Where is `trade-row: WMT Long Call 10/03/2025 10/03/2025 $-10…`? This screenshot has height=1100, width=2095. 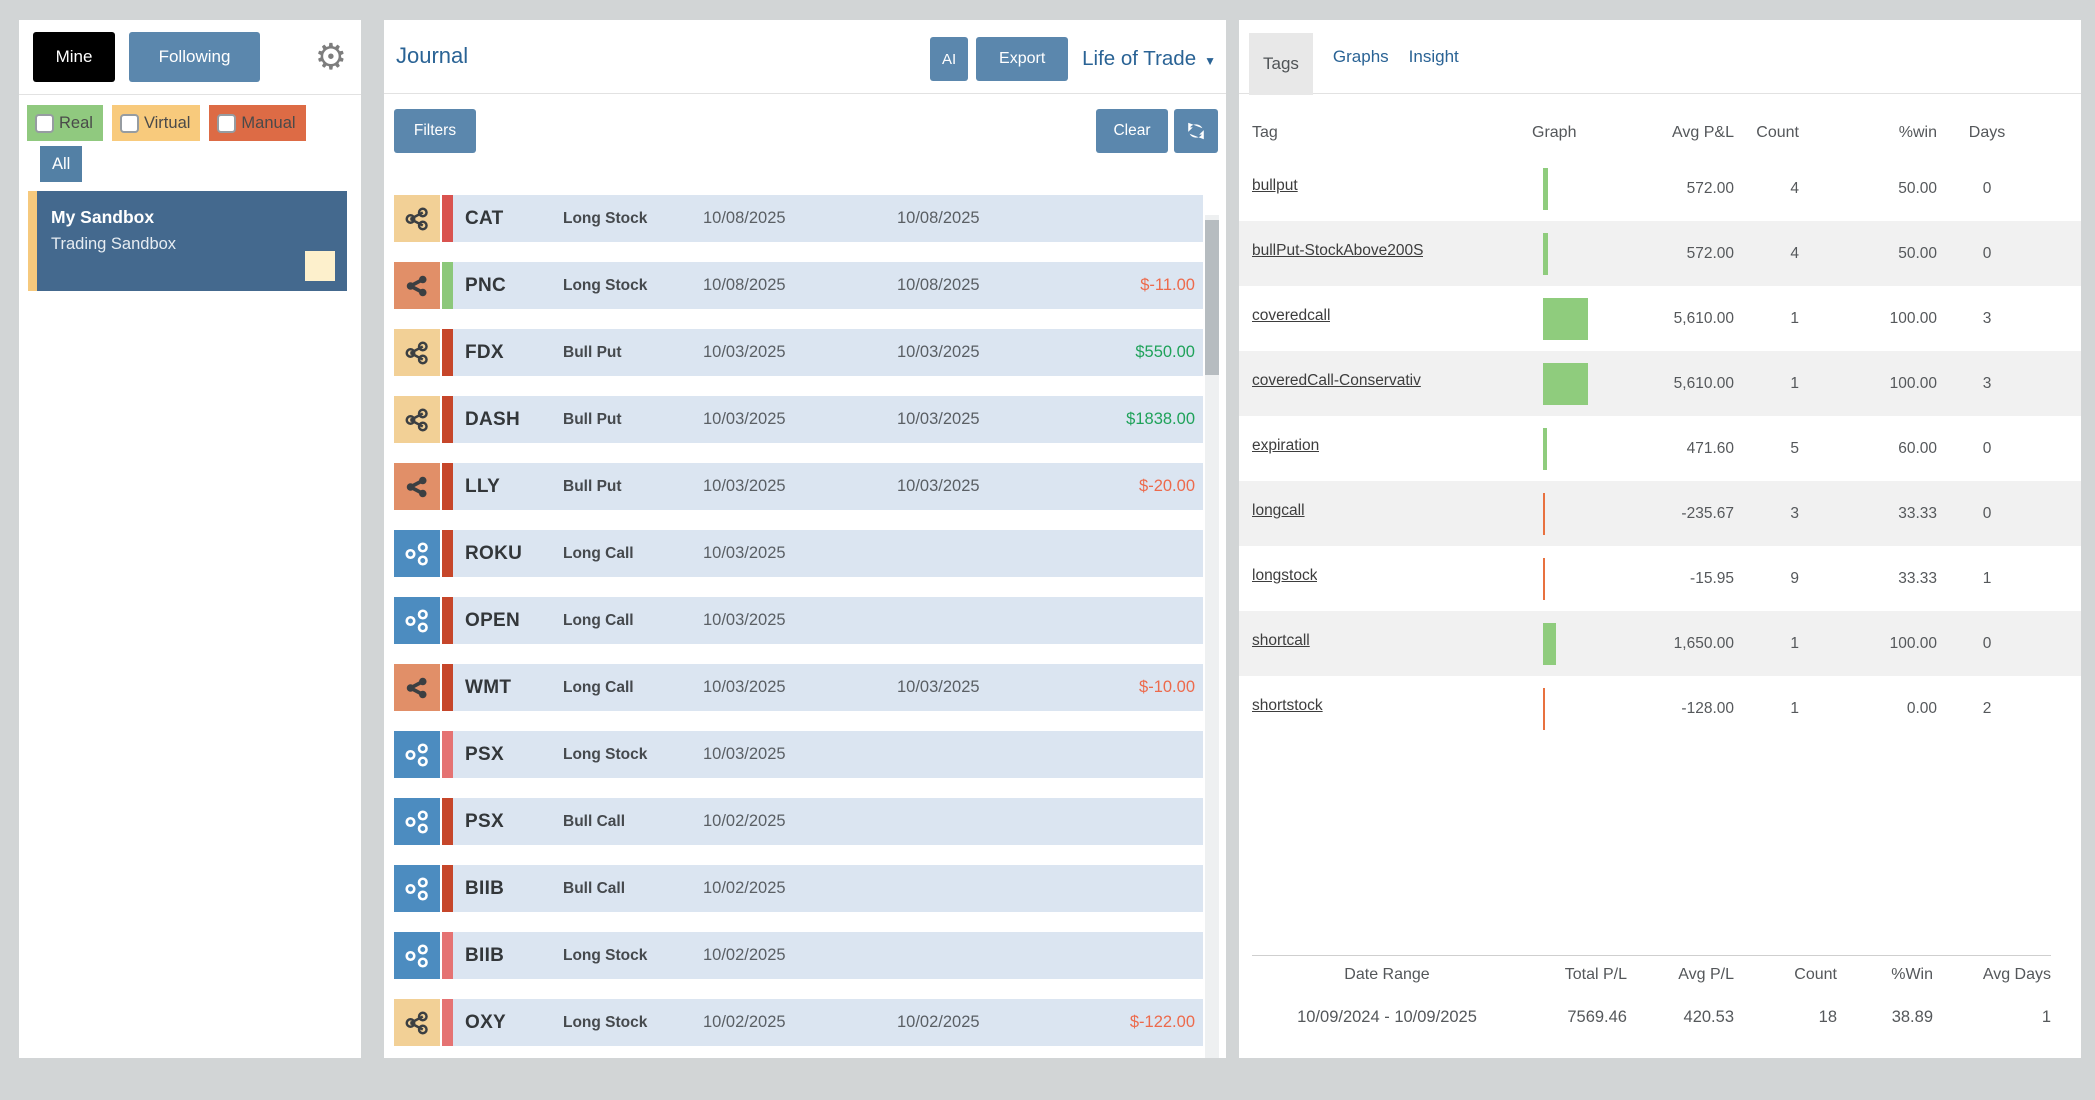 trade-row: WMT Long Call 10/03/2025 10/03/2025 $-10… is located at coordinates (798, 687).